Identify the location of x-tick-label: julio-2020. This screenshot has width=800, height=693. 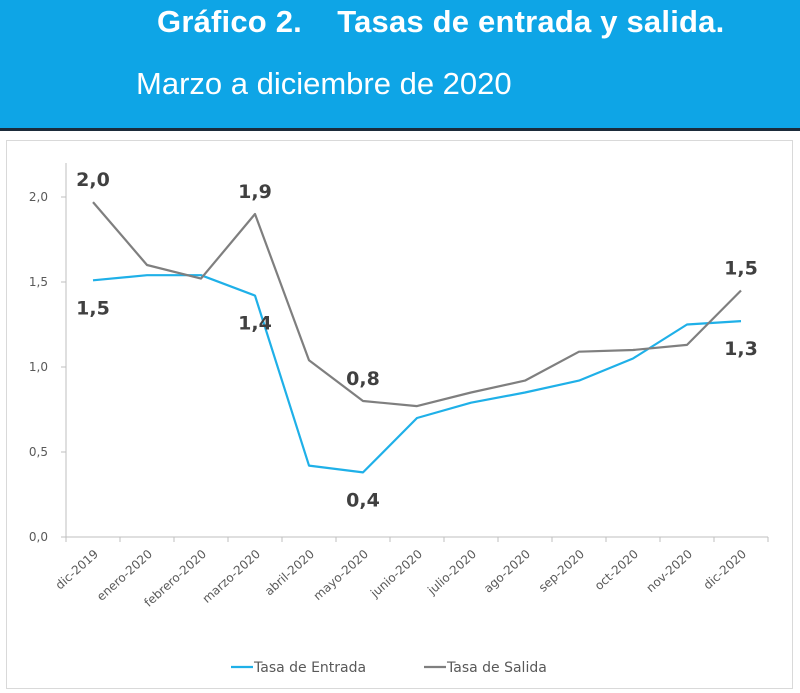
(451, 572).